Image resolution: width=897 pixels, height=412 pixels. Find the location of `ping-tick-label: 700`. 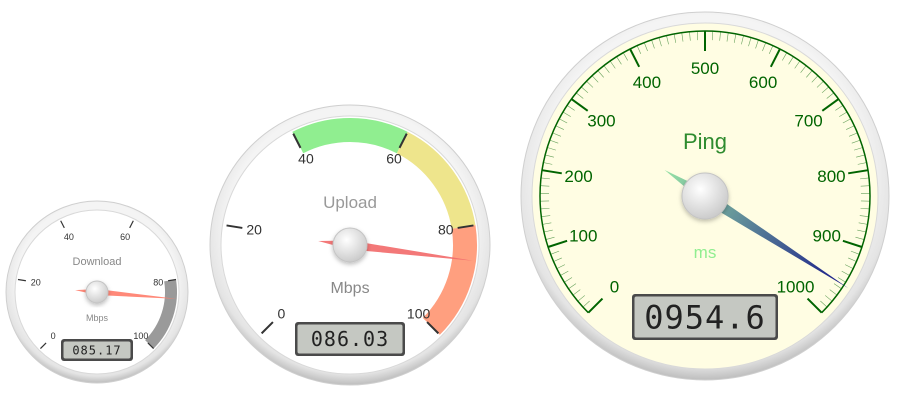

ping-tick-label: 700 is located at coordinates (808, 121).